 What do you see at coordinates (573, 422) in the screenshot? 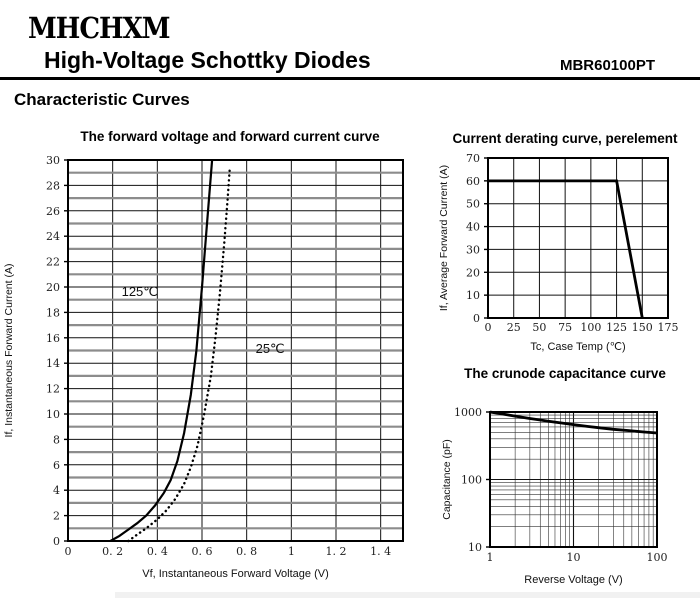
I see `series-capacitanceline` at bounding box center [573, 422].